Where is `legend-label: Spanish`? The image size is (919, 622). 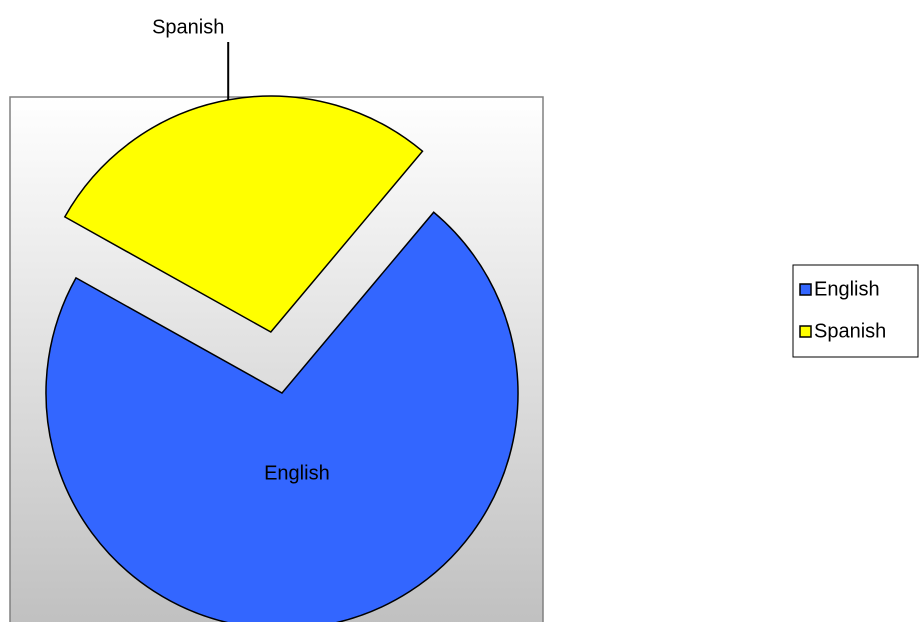 legend-label: Spanish is located at coordinates (850, 331).